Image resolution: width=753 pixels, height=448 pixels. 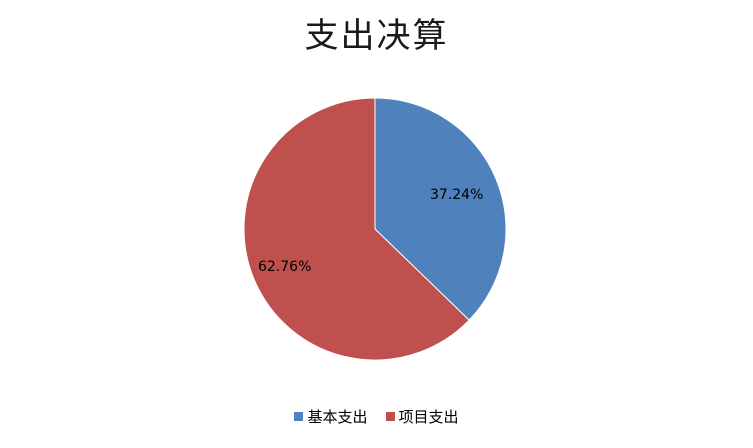 I want to click on chart-title: 支出决算, so click(x=376, y=36).